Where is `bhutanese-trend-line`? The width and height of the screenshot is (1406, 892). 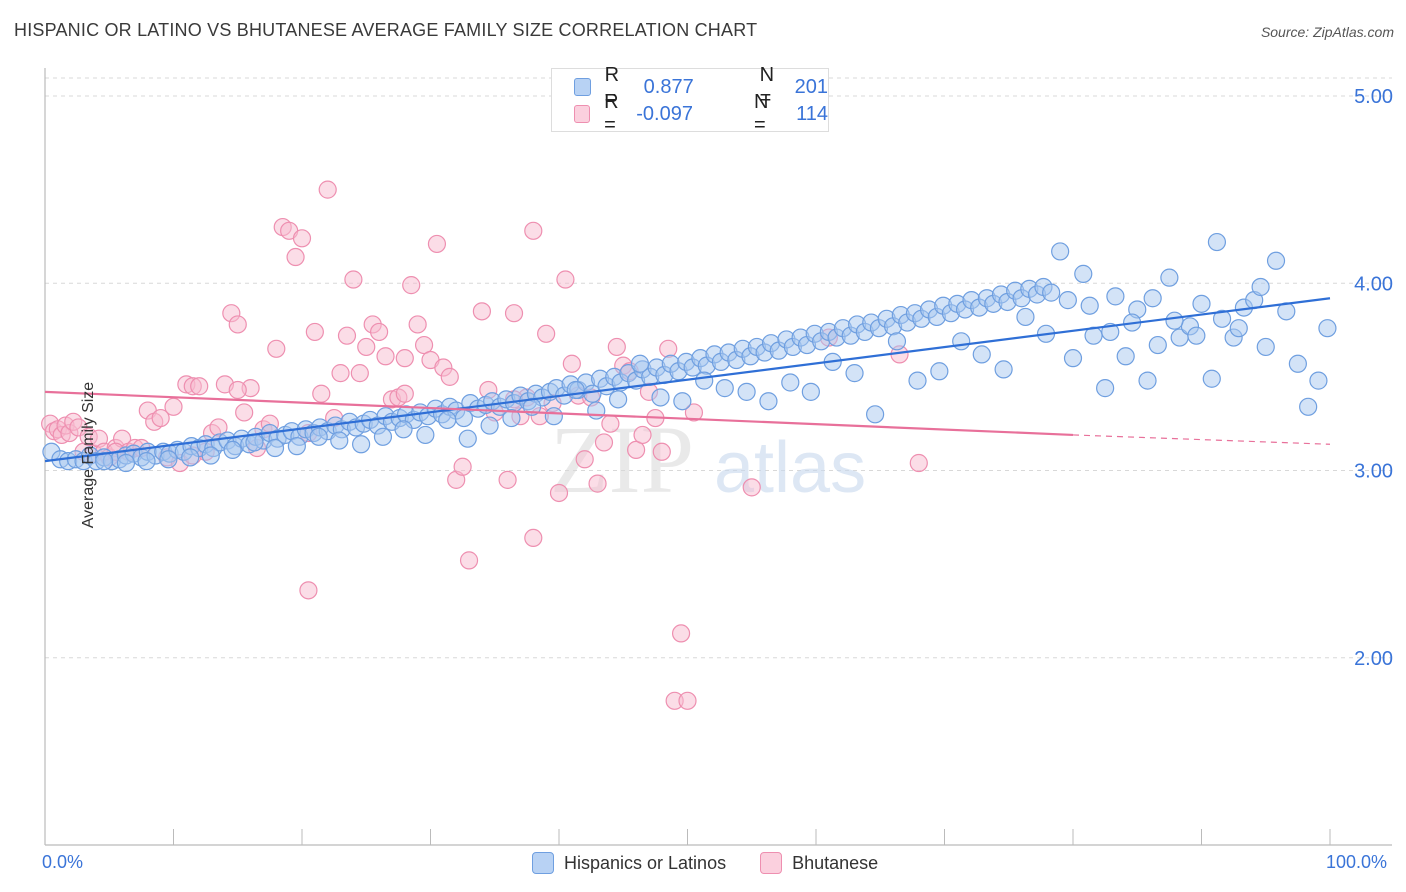
bhutanese-trend-line is located at coordinates (559, 413).